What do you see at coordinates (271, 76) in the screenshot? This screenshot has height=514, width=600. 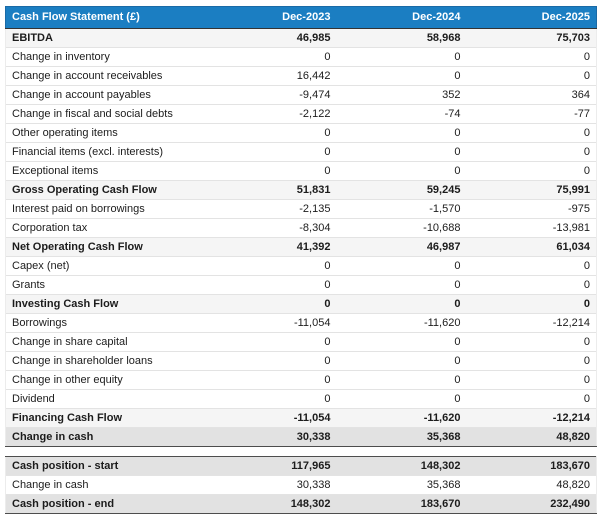 I see `cell-value-dec-2023: 16,442` at bounding box center [271, 76].